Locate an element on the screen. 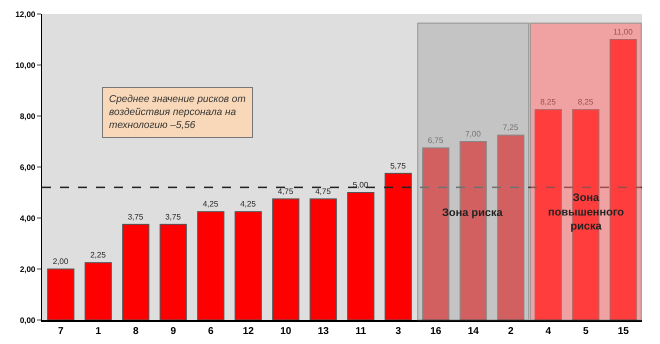 The height and width of the screenshot is (344, 660). y-tick-label: 8,00 is located at coordinates (28, 116).